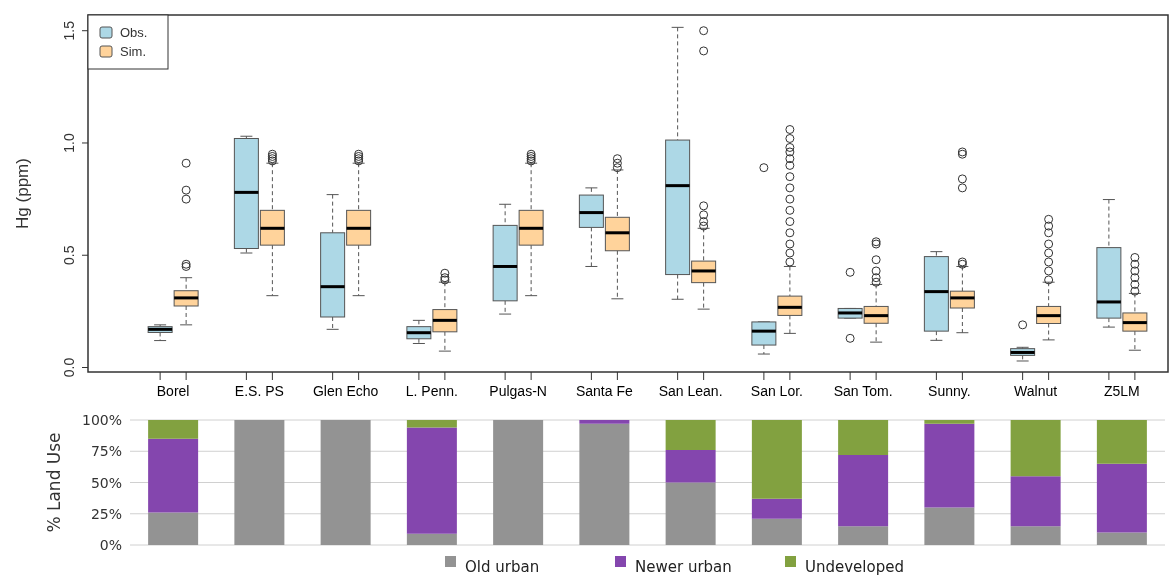 The width and height of the screenshot is (1173, 576). I want to click on legend-label: Obs., so click(134, 32).